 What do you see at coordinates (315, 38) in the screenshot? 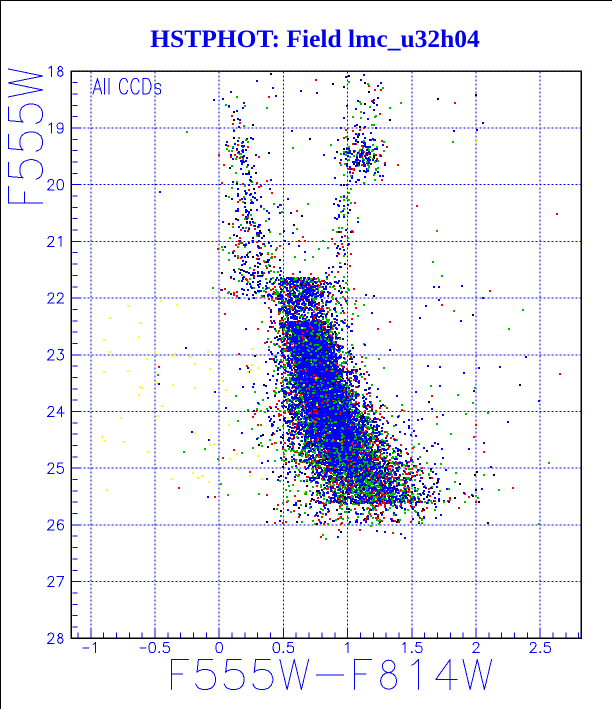
I see `svg-text: HSTPHOT: Field lmc_u32h04` at bounding box center [315, 38].